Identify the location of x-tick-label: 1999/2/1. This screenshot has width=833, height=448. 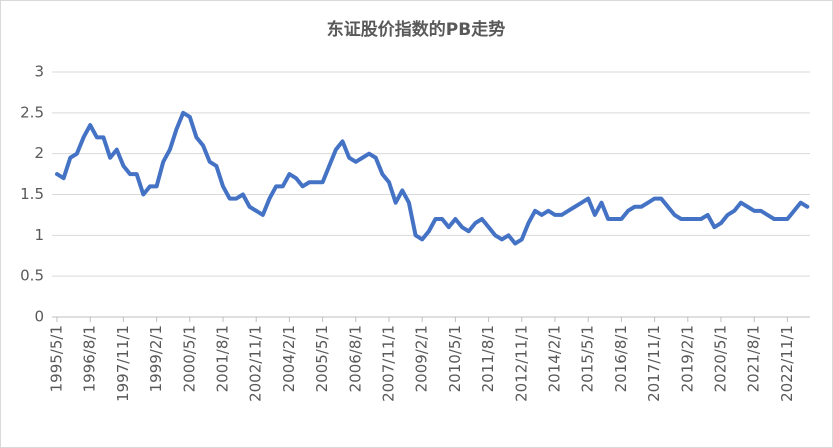
(156, 358).